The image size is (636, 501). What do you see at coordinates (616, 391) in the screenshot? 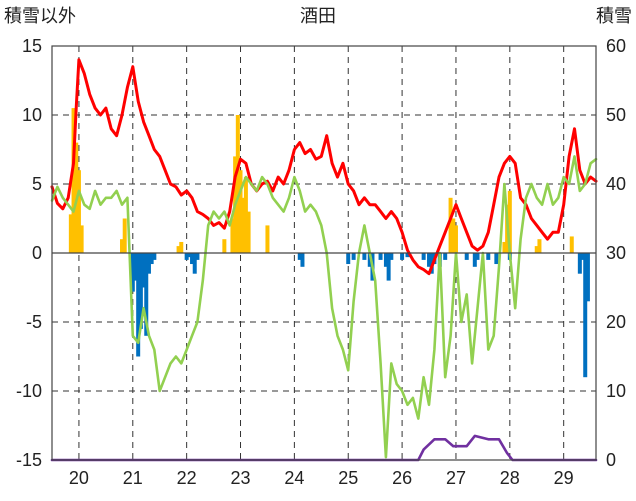
I see `y-right-tick-label: 10` at bounding box center [616, 391].